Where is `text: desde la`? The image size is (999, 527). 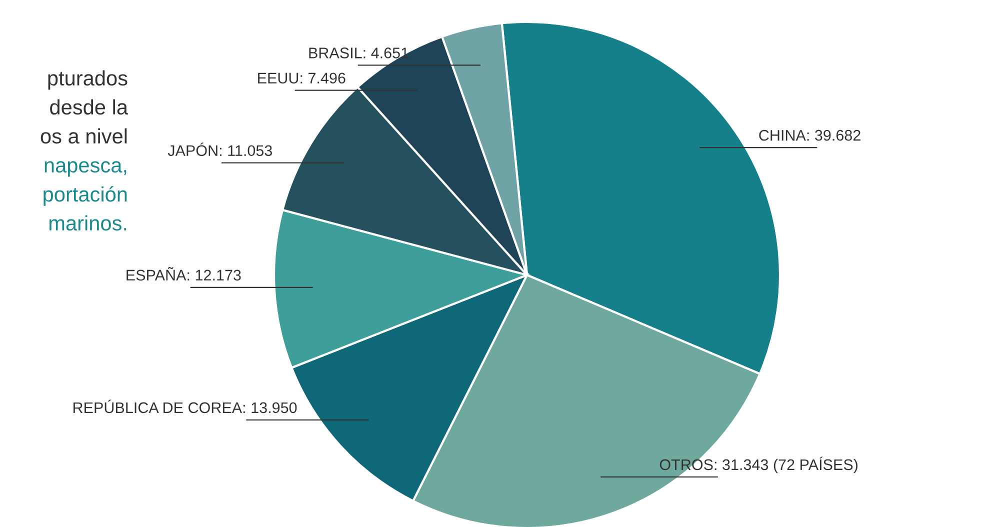 text: desde la is located at coordinates (89, 107).